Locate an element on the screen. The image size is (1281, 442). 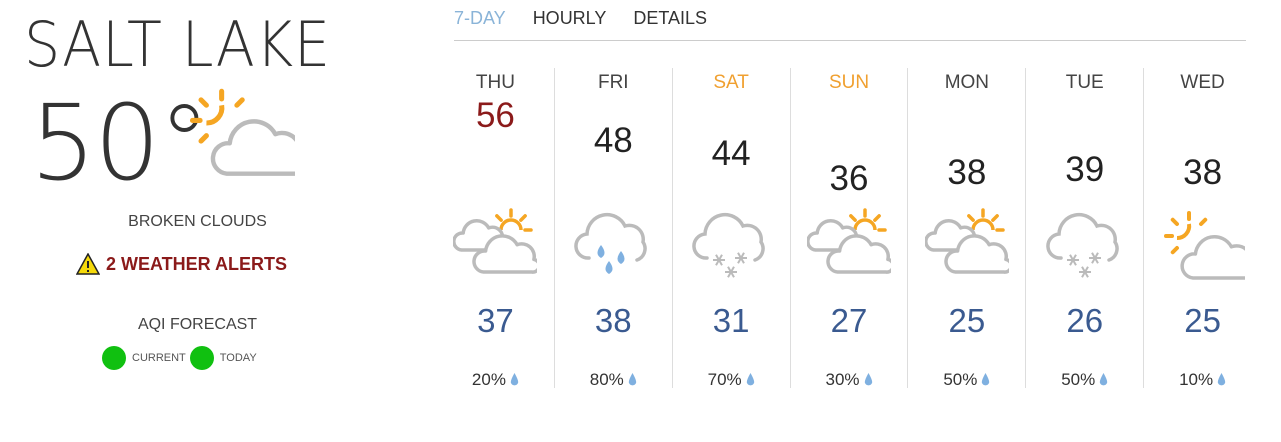
precipitation-chance: 20% is located at coordinates (495, 380).